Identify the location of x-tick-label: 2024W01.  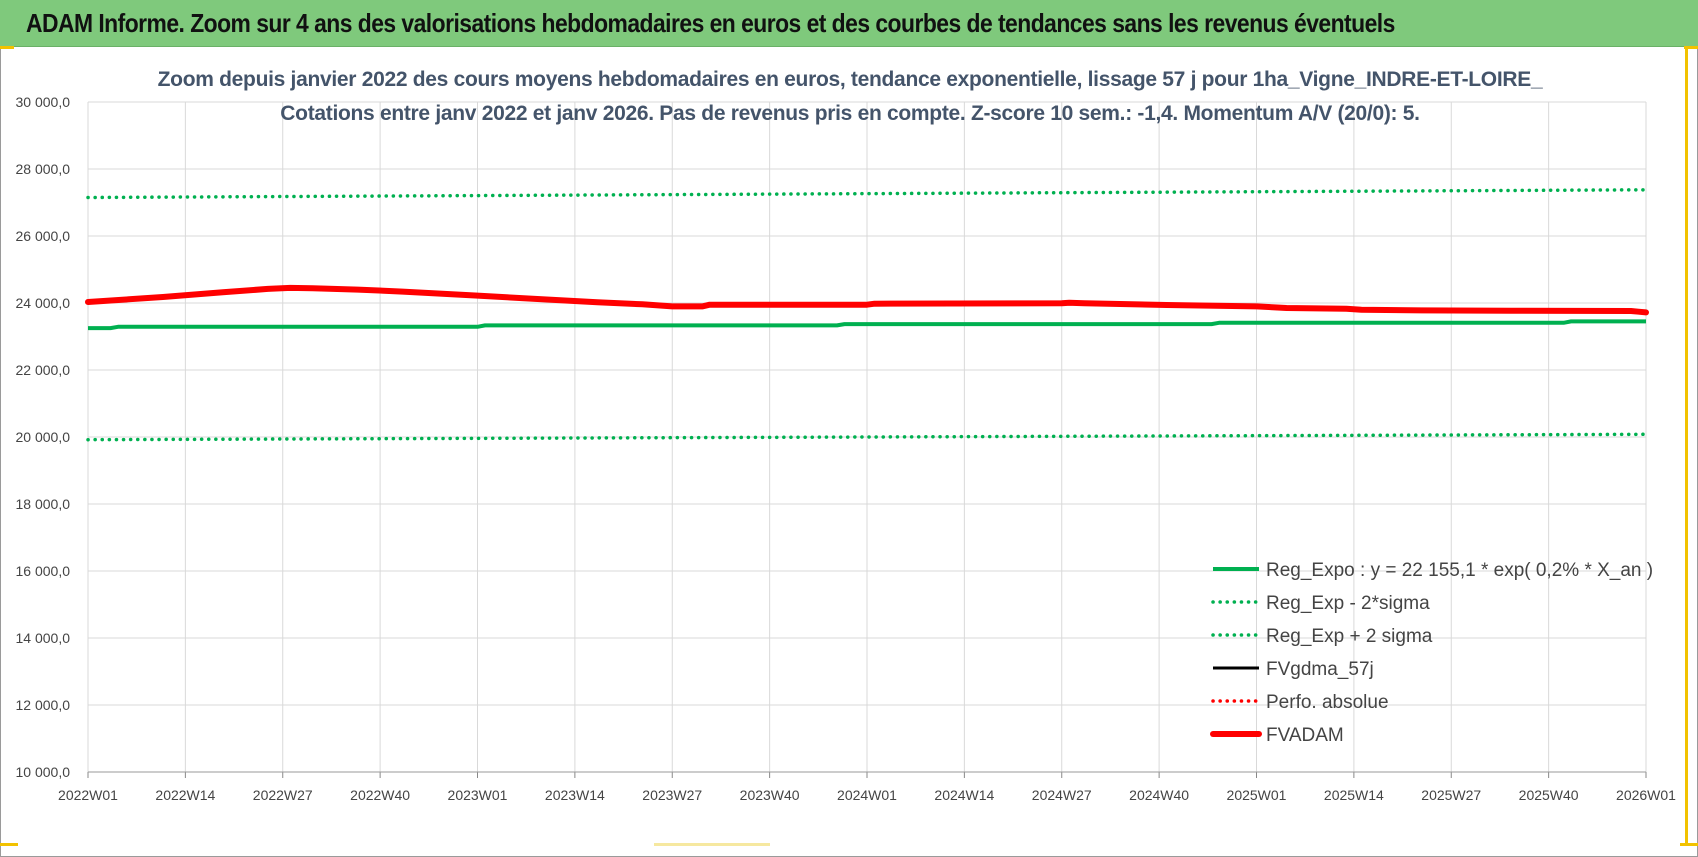
(867, 795).